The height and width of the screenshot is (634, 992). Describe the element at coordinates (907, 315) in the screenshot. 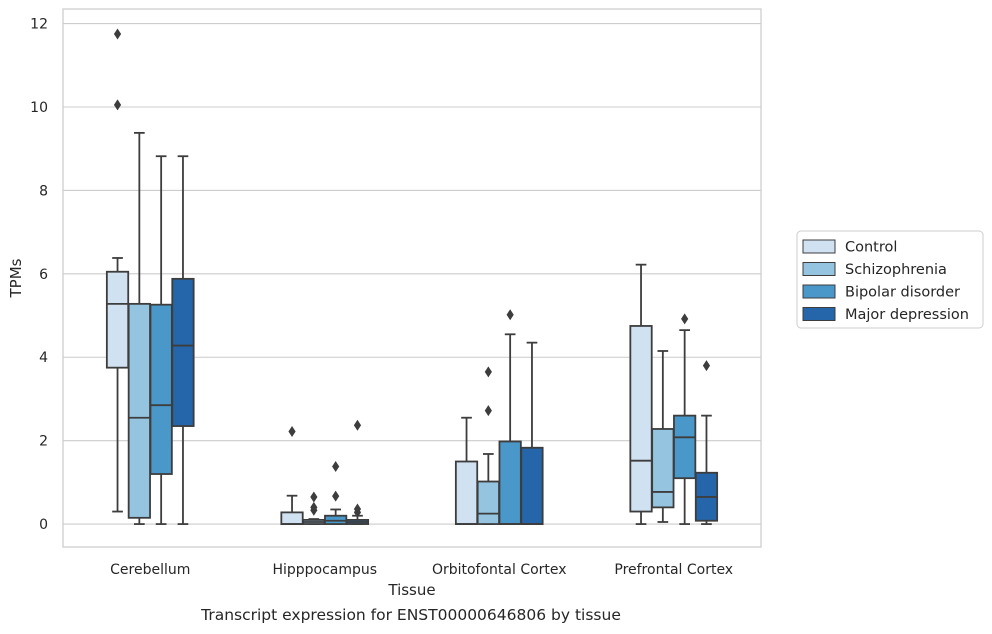

I see `legend-label: Major depression` at that location.